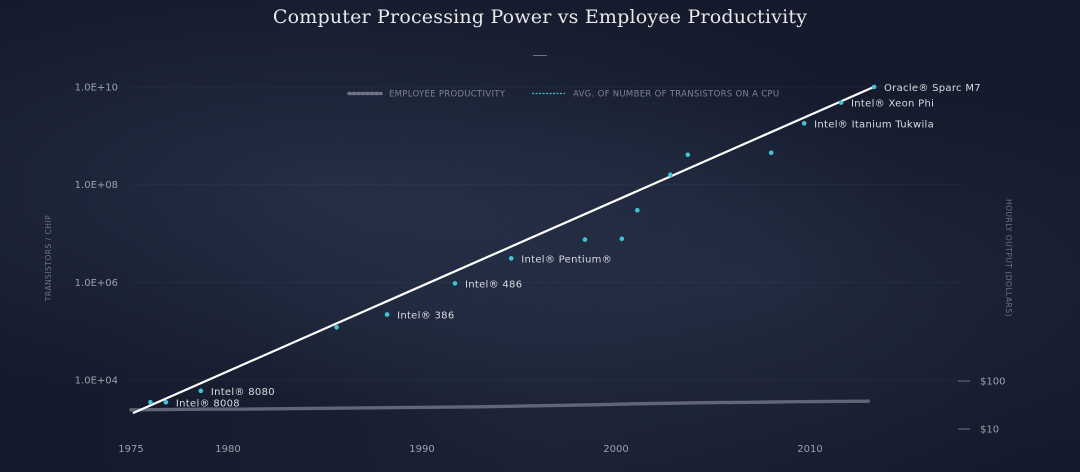  I want to click on legend-item-productivity: EMPLOYEE PRODUCTIVITY, so click(426, 95).